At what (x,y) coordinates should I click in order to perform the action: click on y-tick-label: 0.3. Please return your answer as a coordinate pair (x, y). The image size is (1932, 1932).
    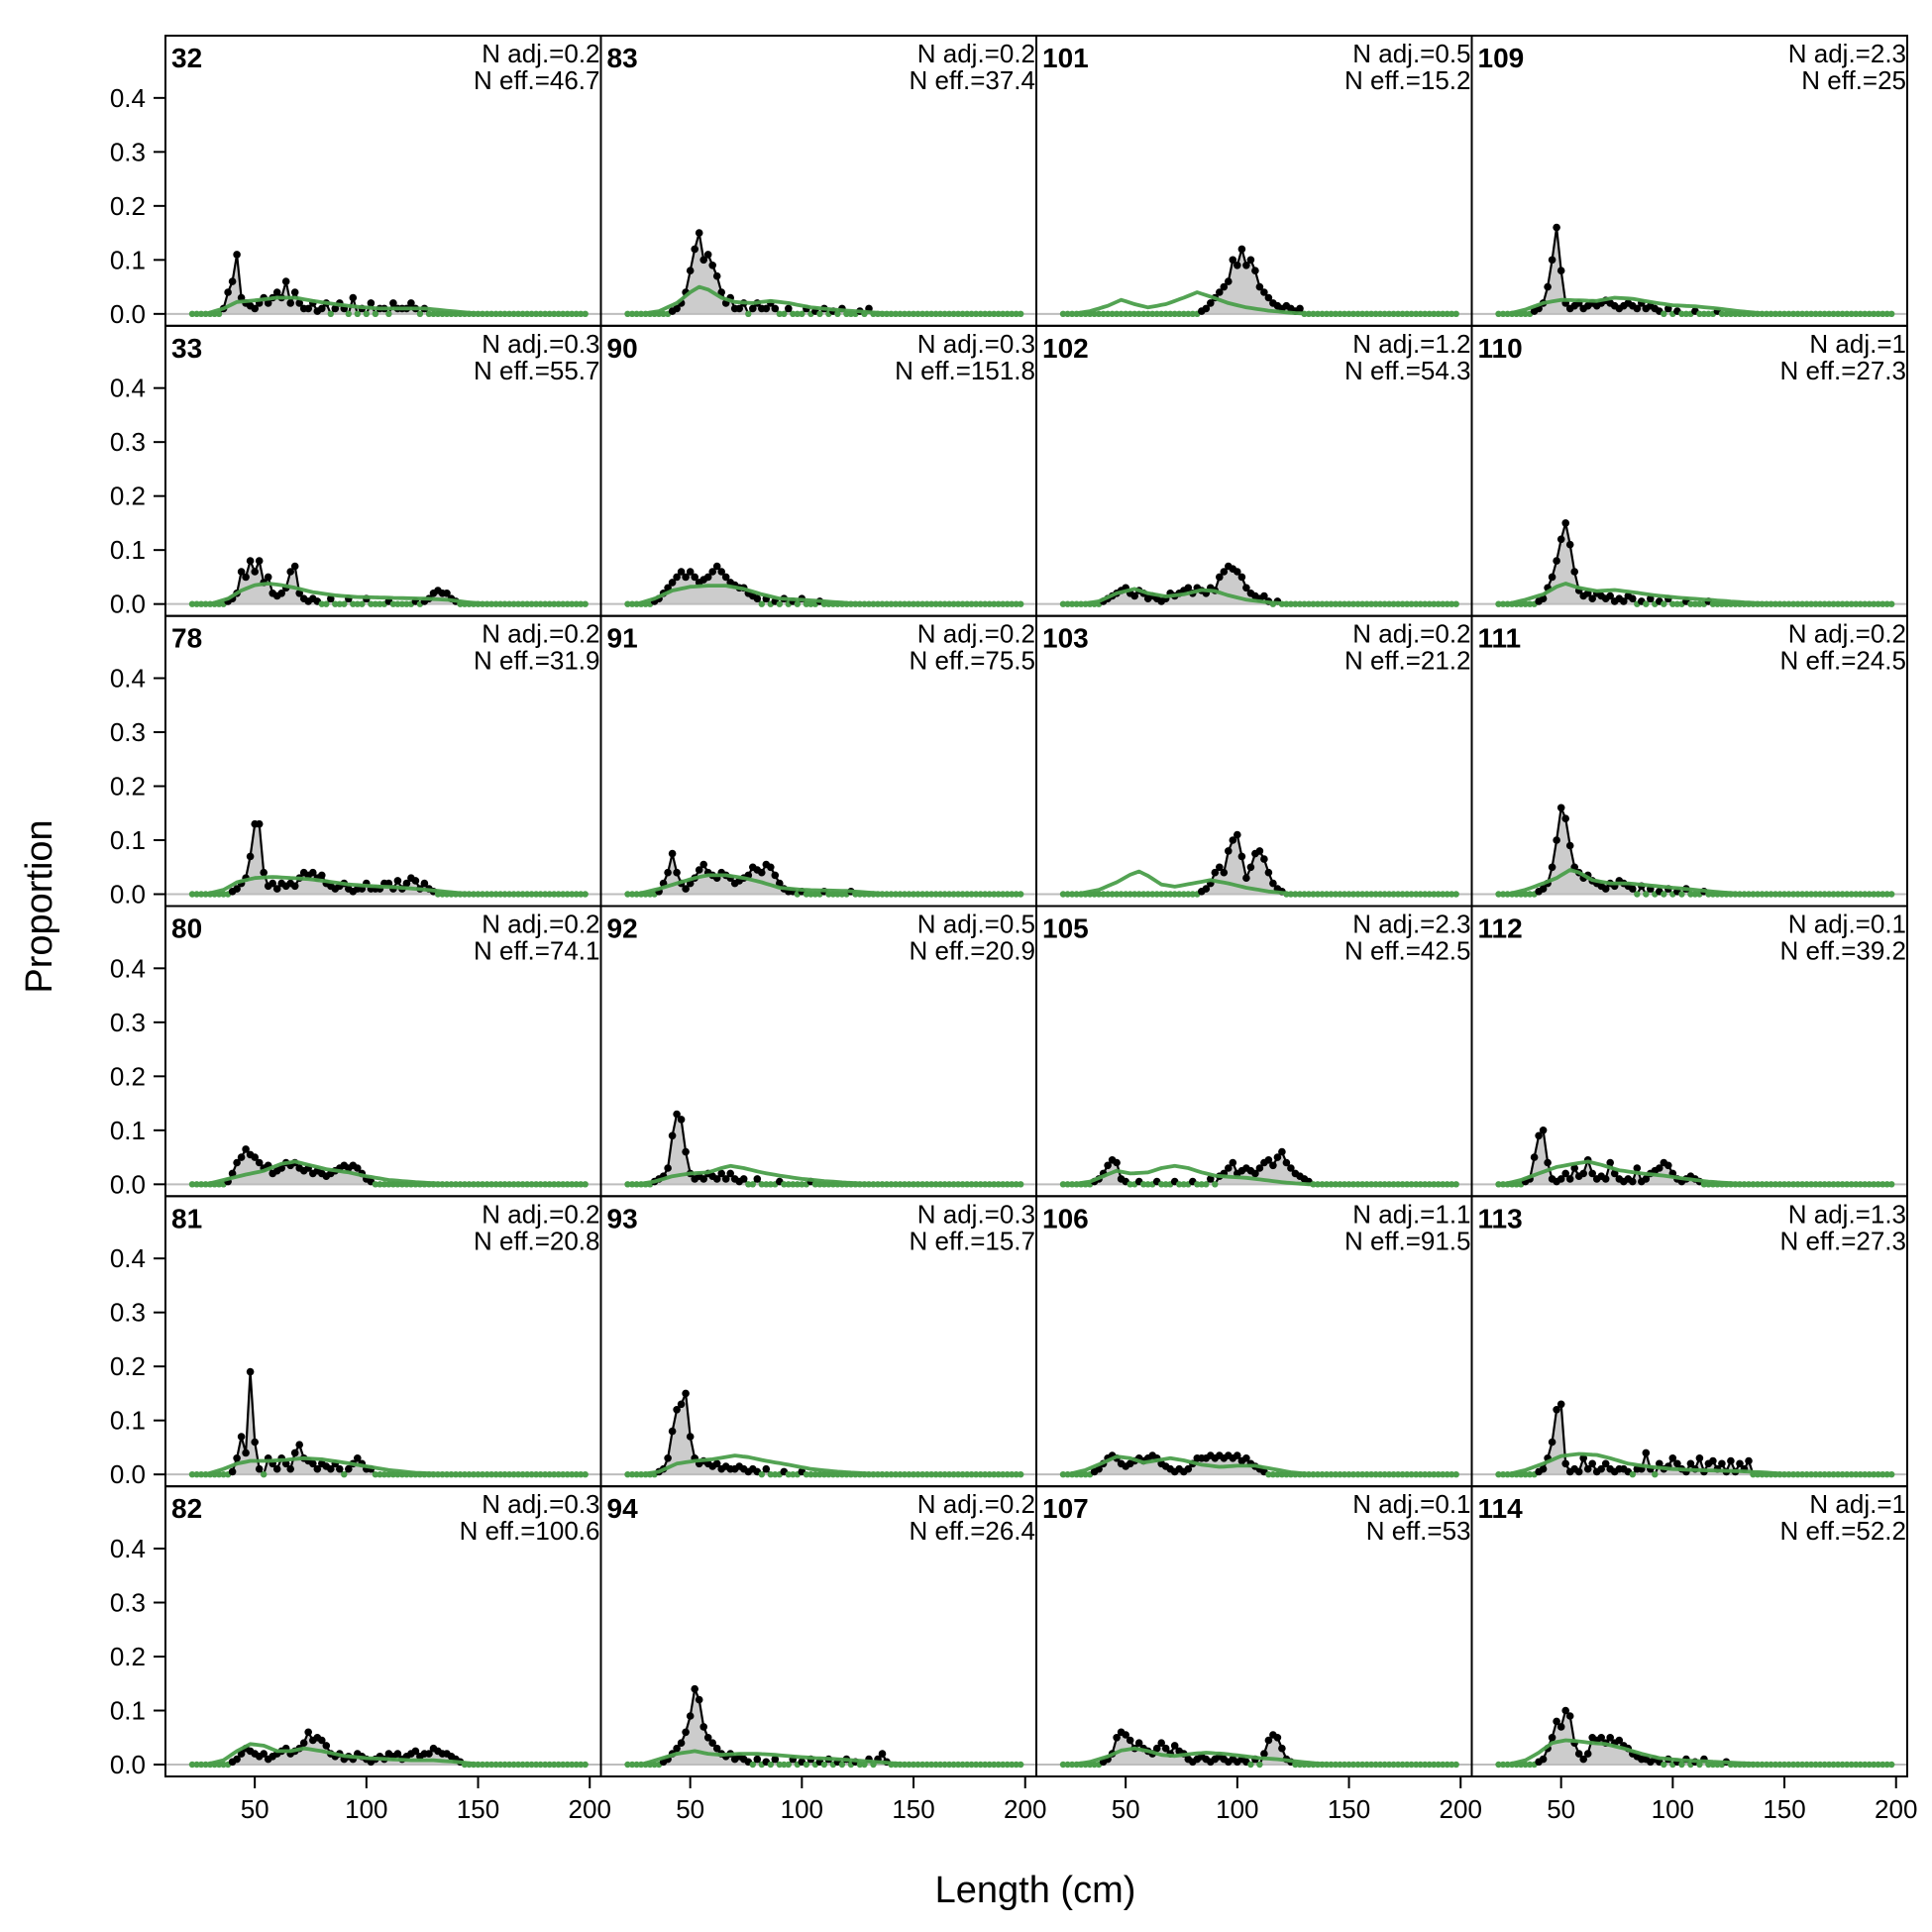
    Looking at the image, I should click on (128, 1023).